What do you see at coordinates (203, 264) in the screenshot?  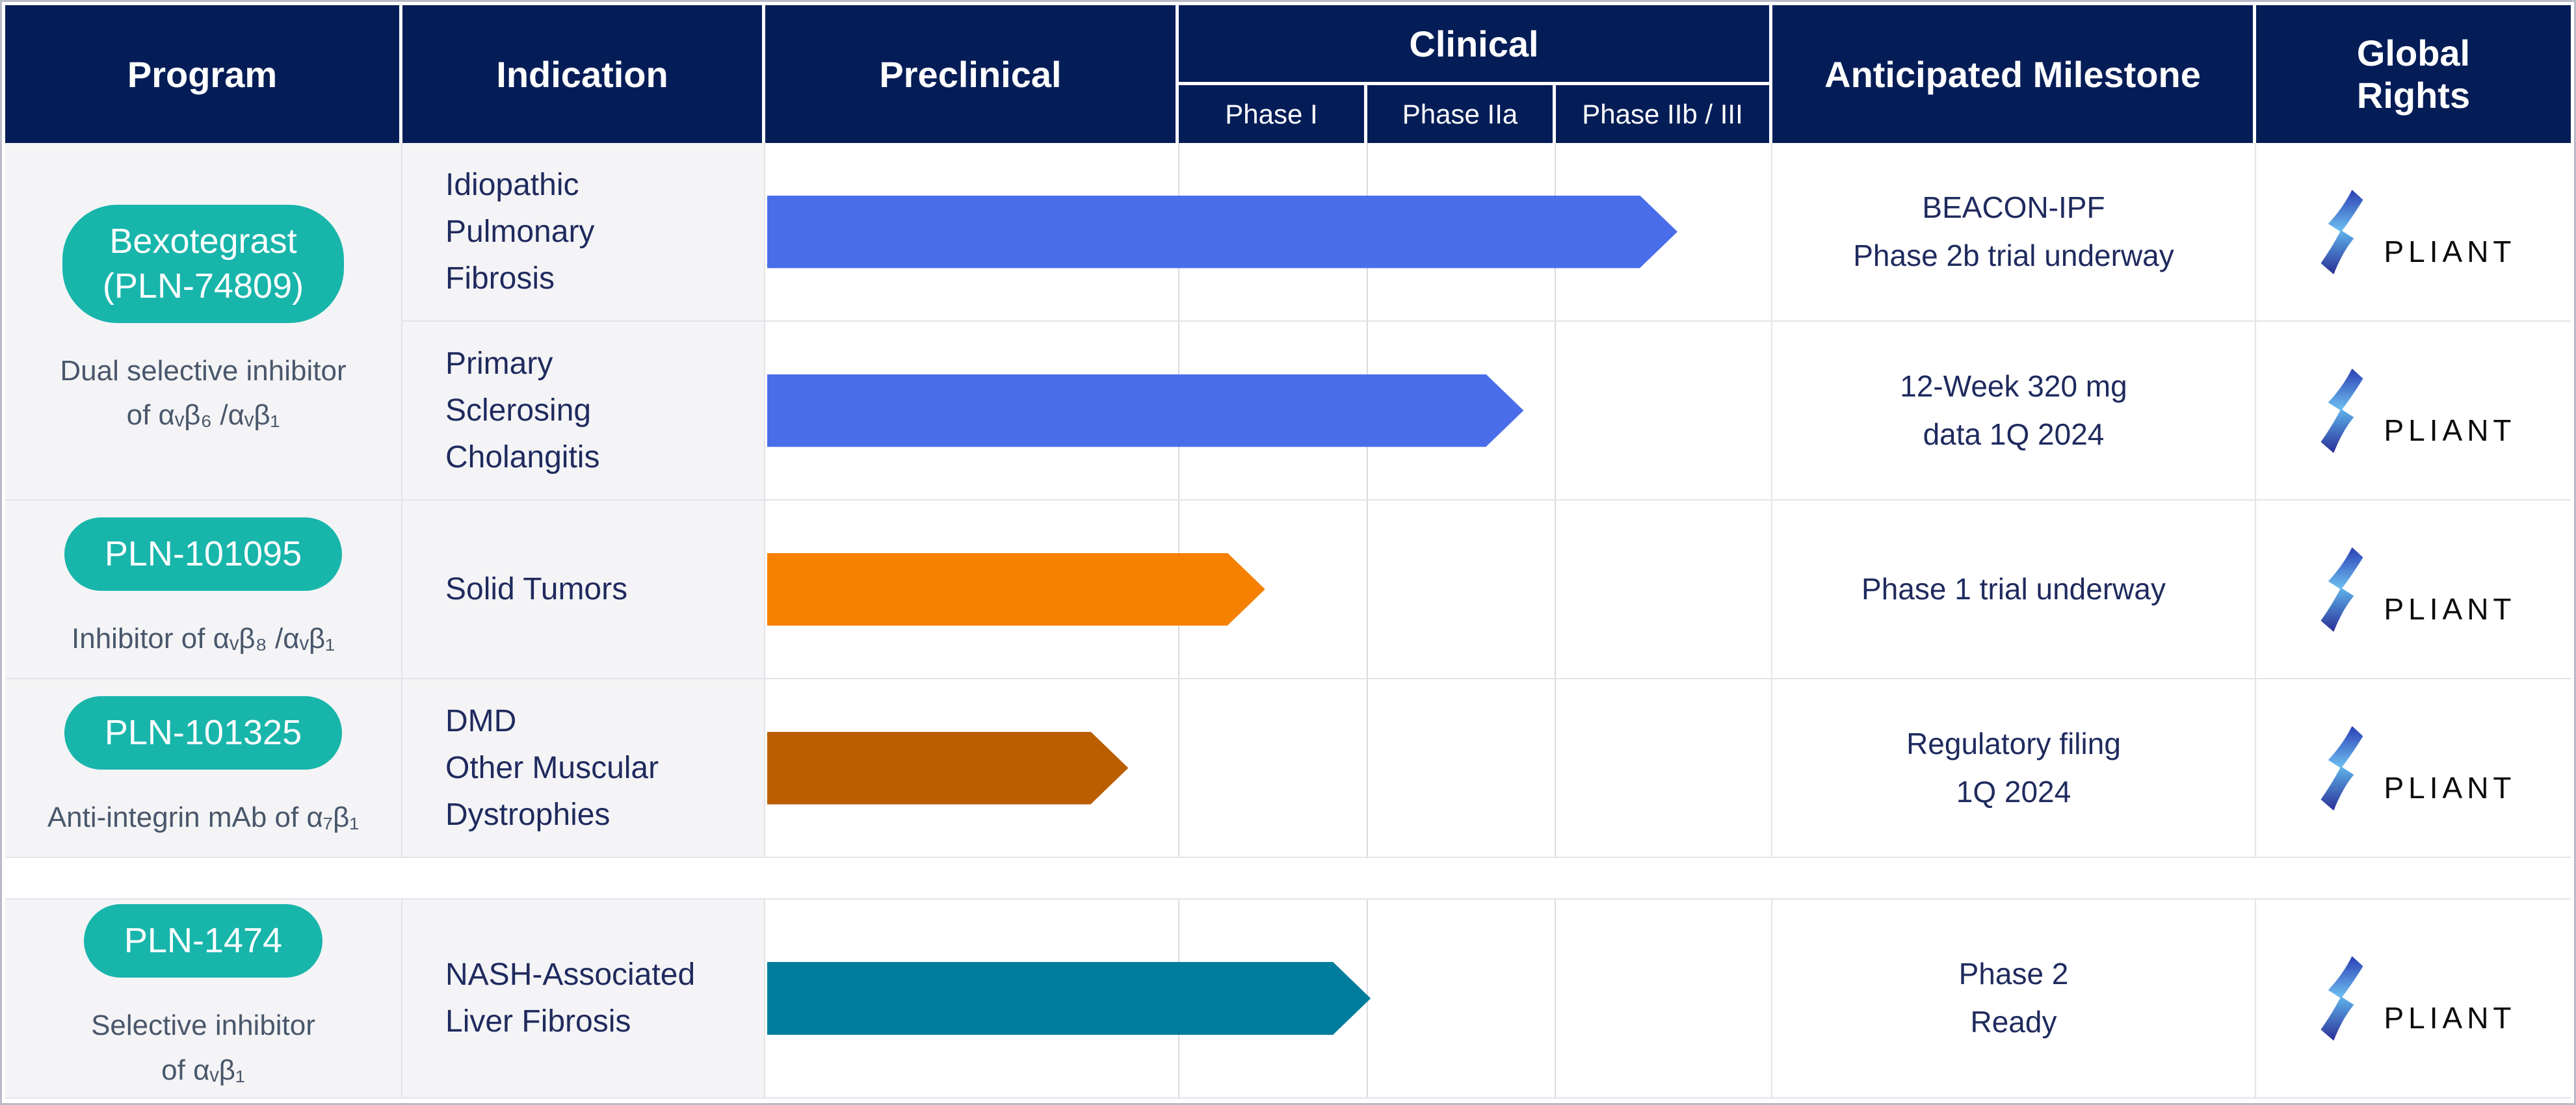 I see `program-pill-bexotegrast: Bexotegrast (PLN-74809)` at bounding box center [203, 264].